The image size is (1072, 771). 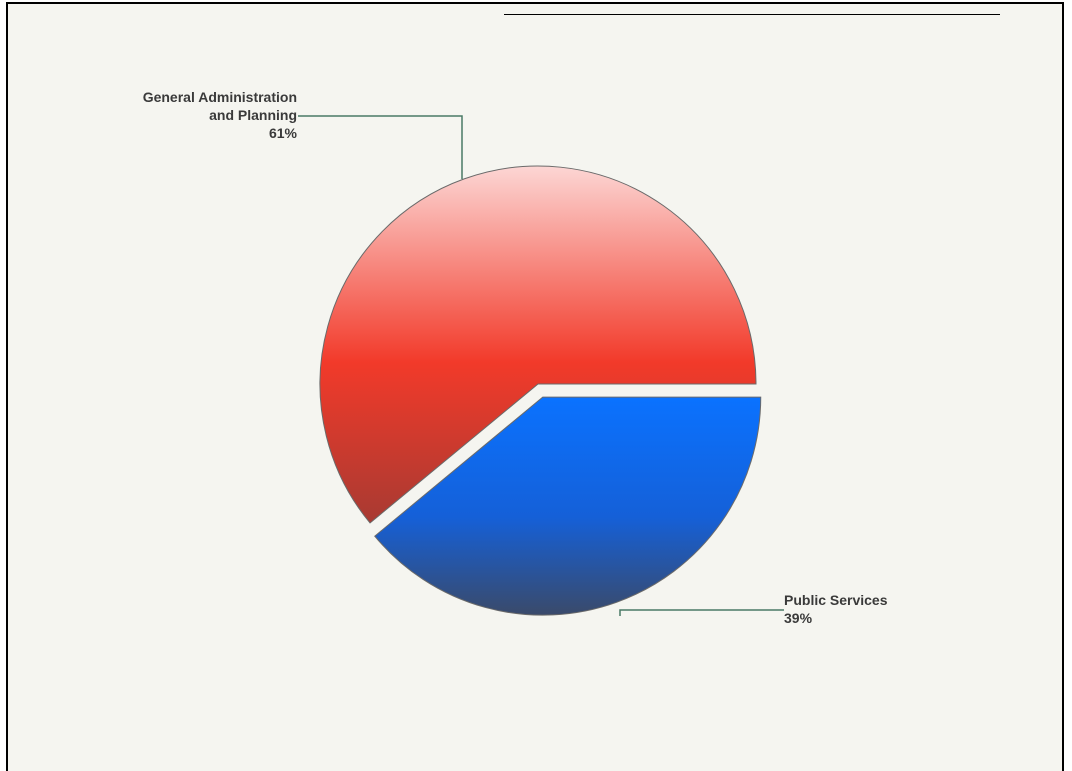 I want to click on slice-1-label-line-0: Public Services, so click(x=836, y=600).